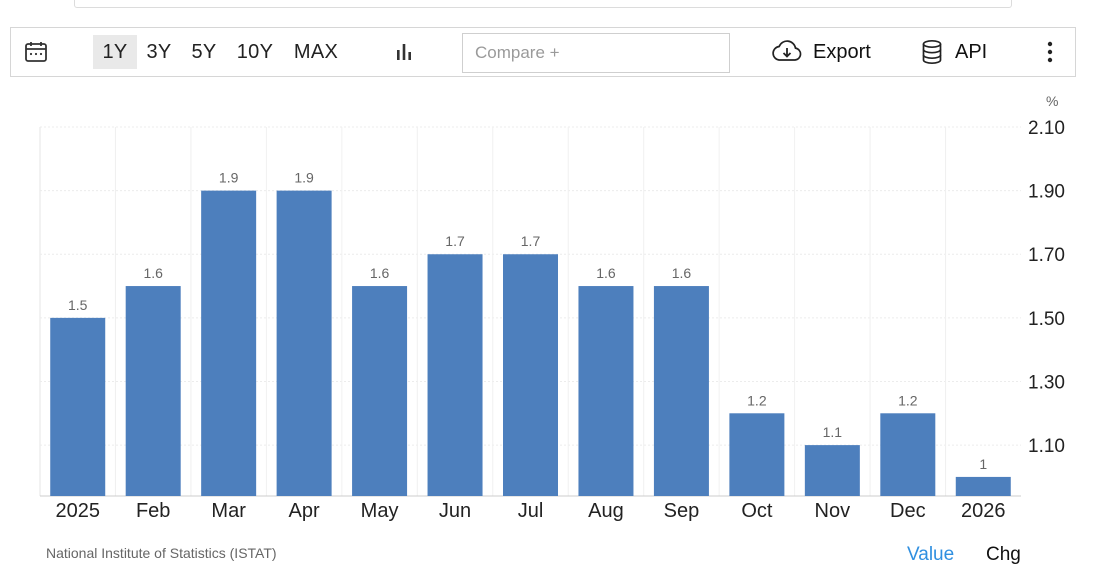 This screenshot has height=578, width=1093. I want to click on api-button: API, so click(954, 52).